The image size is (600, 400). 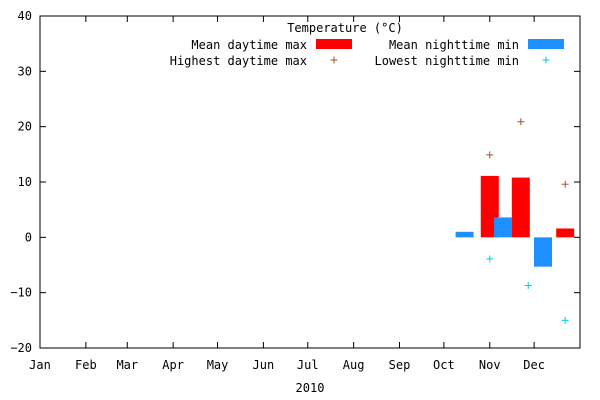 What do you see at coordinates (310, 388) in the screenshot?
I see `x-axis-label: 2010` at bounding box center [310, 388].